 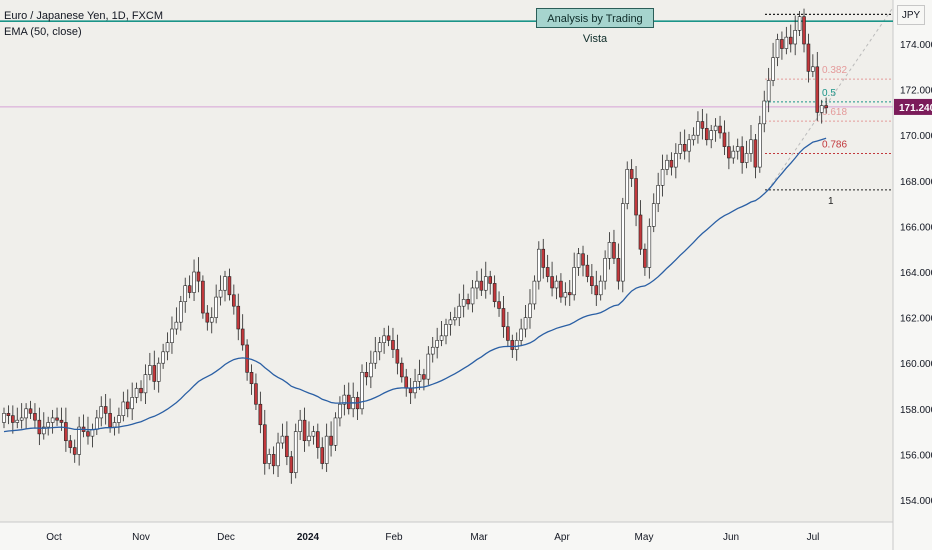 I want to click on currency-label: JPY, so click(x=911, y=15).